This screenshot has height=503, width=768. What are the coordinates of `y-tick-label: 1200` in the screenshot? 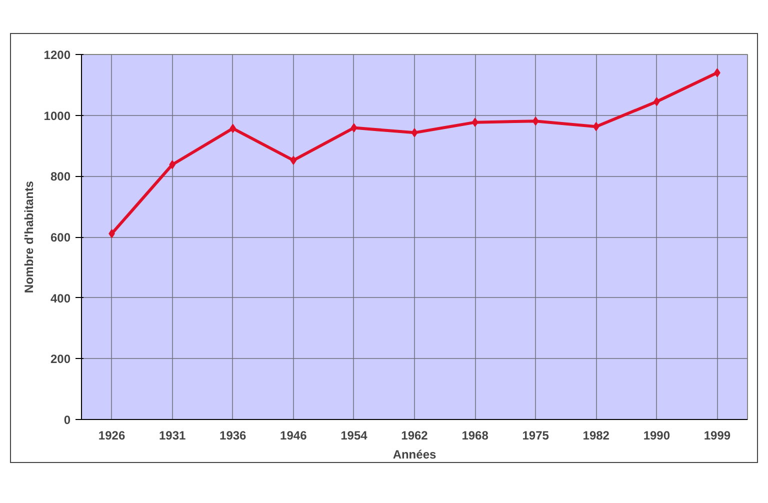 It's located at (57, 55).